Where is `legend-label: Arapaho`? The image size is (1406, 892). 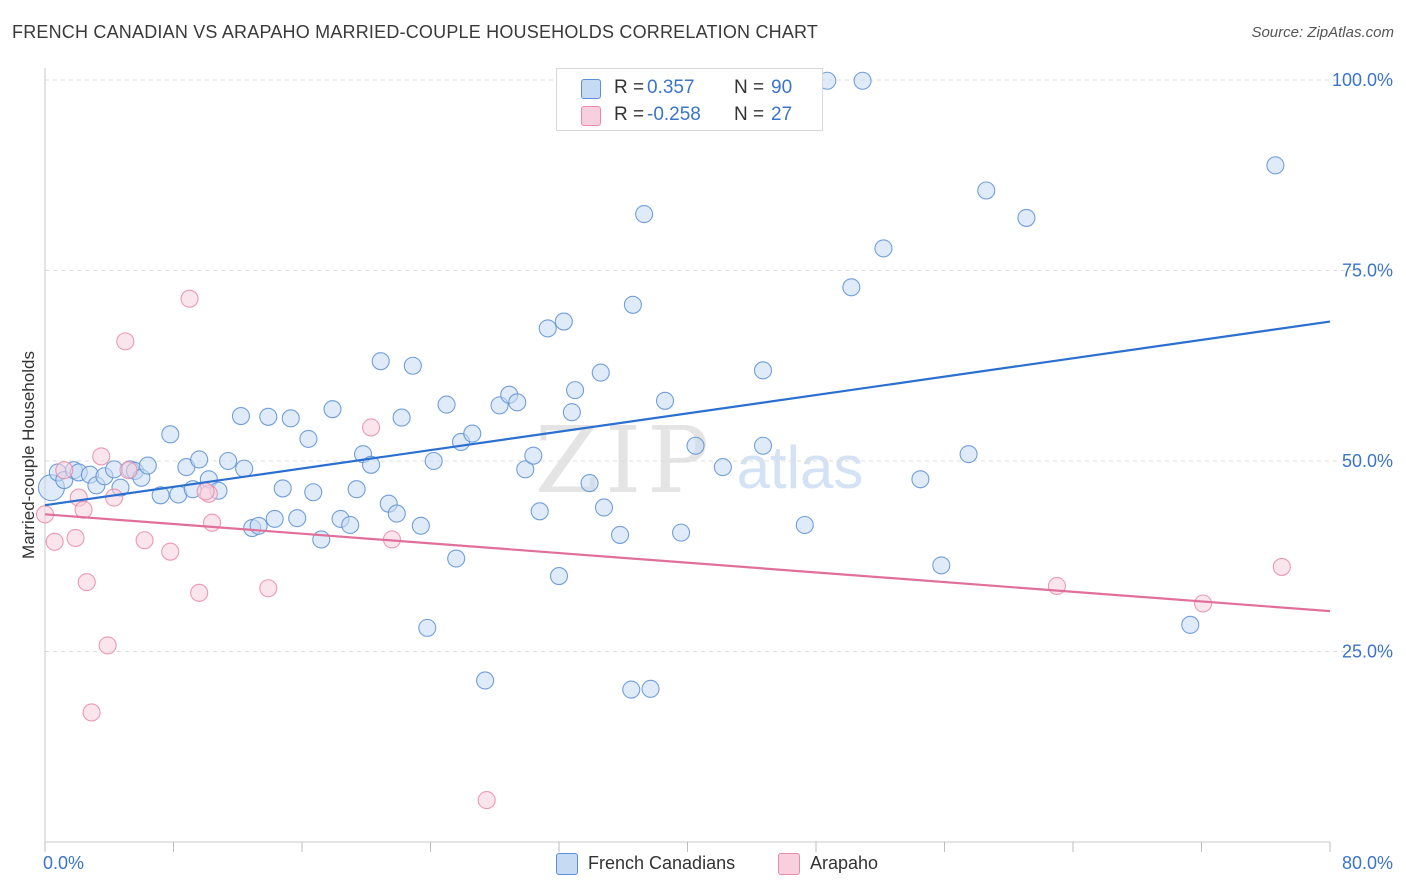
legend-label: Arapaho is located at coordinates (844, 863).